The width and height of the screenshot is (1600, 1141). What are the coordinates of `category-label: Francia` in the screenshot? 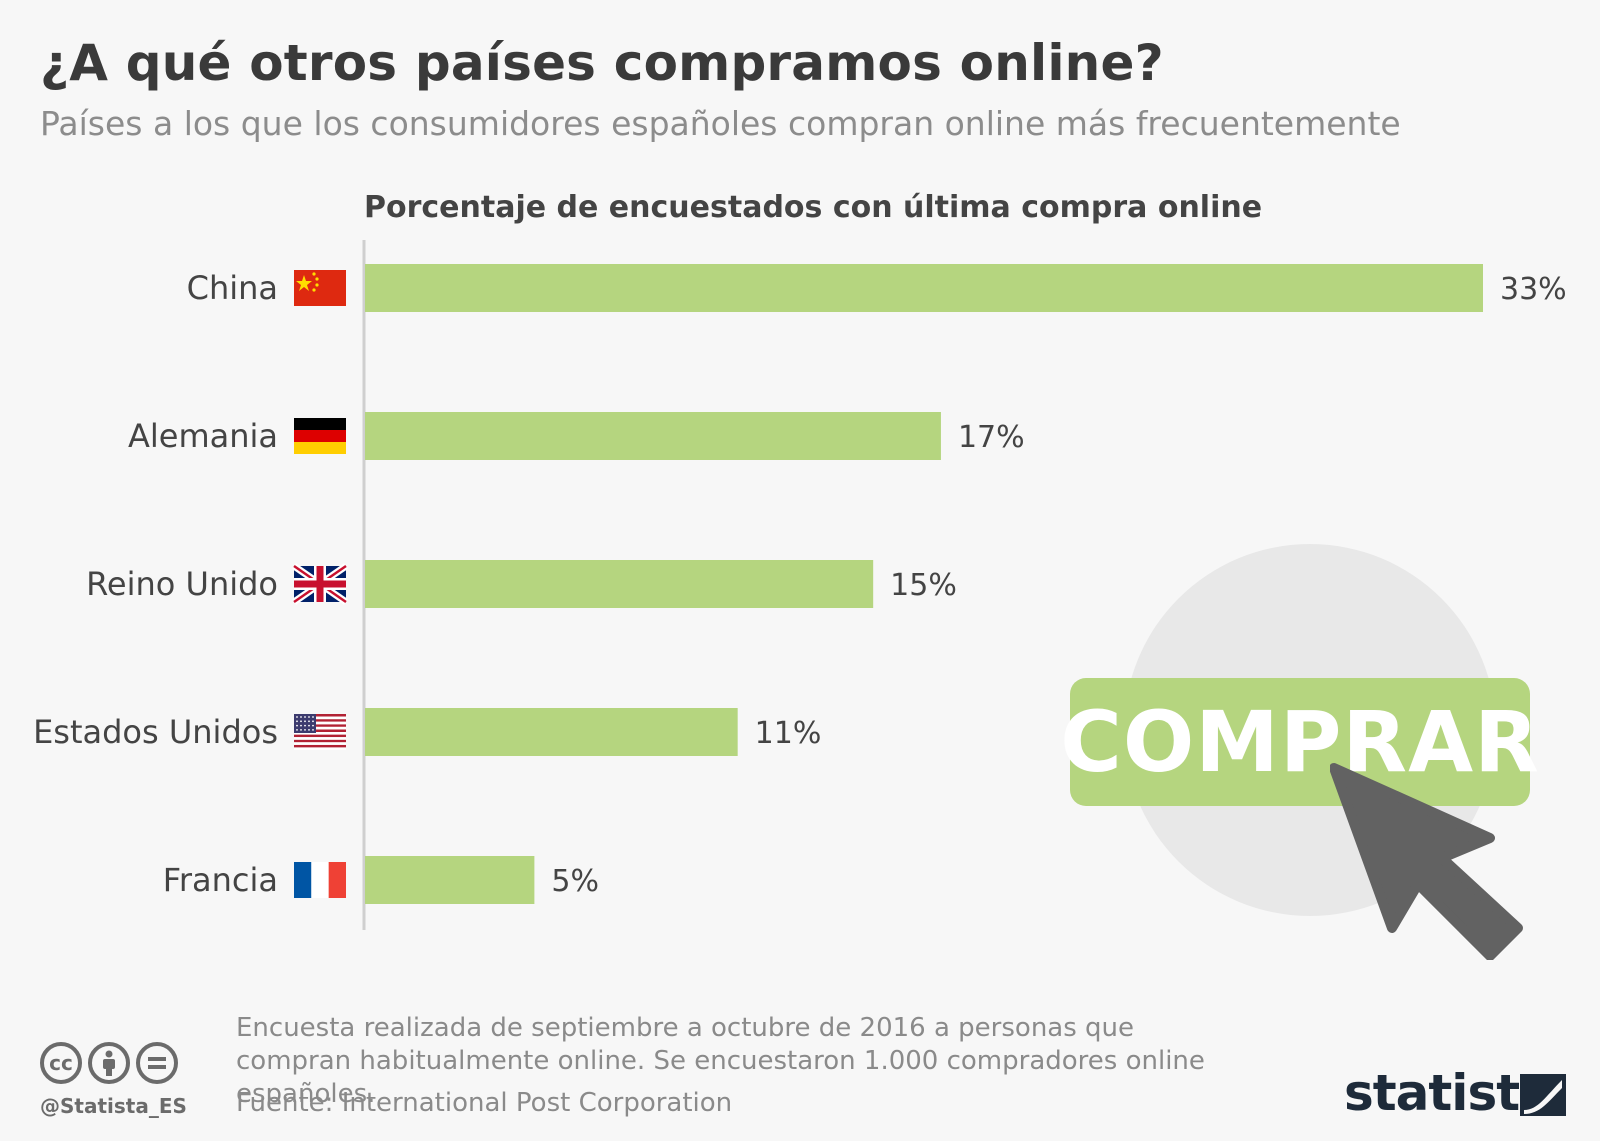 It's located at (220, 880).